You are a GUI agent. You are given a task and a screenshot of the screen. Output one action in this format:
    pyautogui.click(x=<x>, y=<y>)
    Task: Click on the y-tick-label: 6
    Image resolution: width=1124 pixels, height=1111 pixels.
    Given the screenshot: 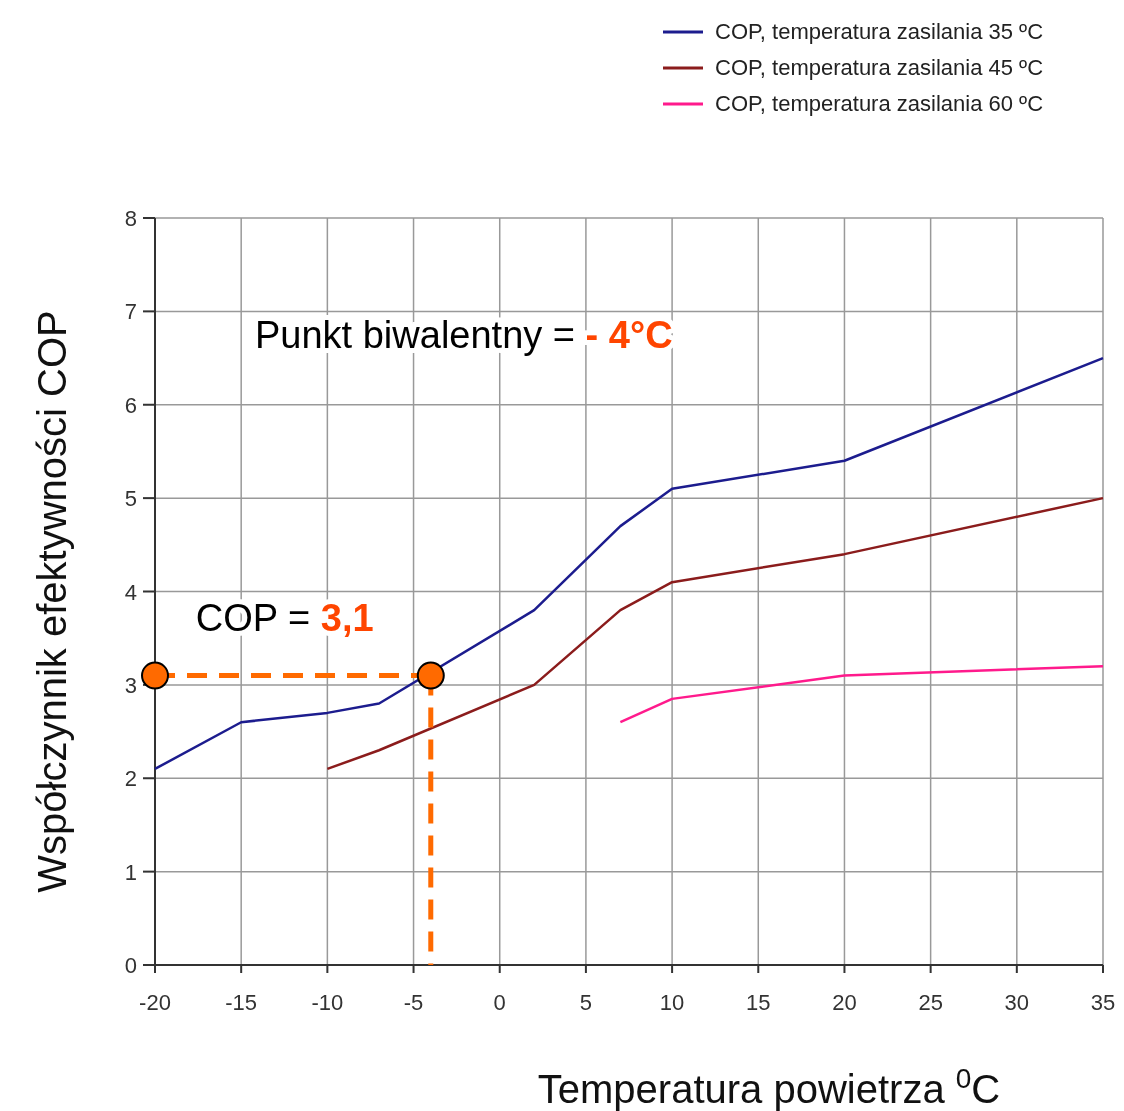 What is the action you would take?
    pyautogui.click(x=130, y=405)
    